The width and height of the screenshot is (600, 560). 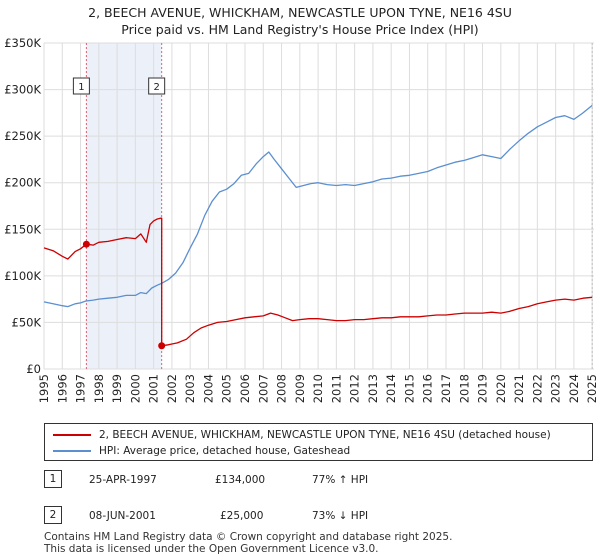 I want to click on x-tick-label: 2024, so click(x=574, y=388).